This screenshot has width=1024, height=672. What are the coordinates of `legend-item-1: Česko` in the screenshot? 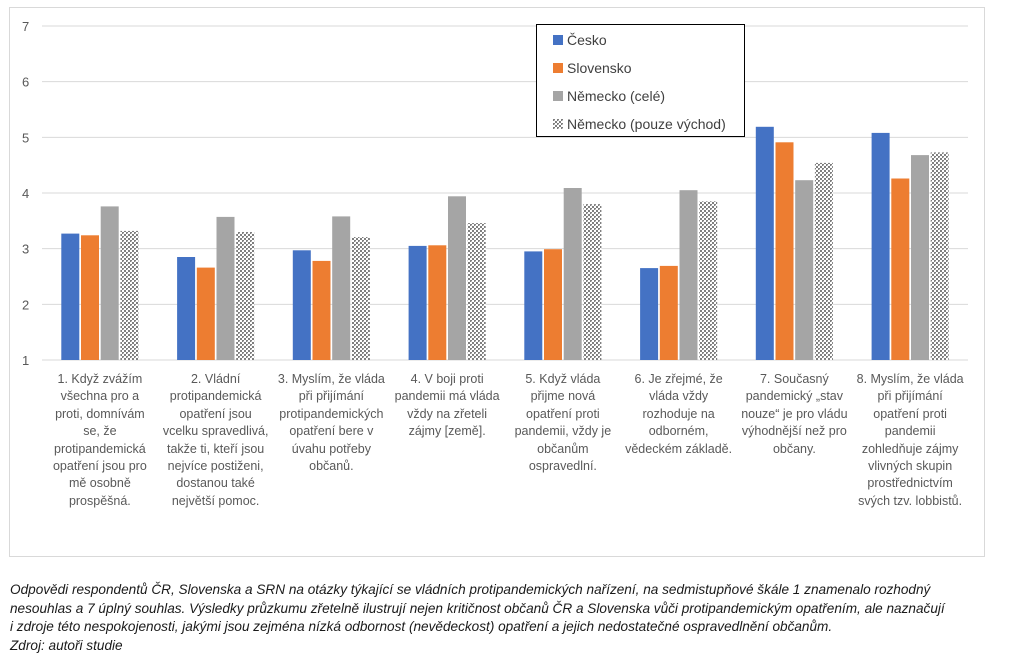 It's located at (580, 40).